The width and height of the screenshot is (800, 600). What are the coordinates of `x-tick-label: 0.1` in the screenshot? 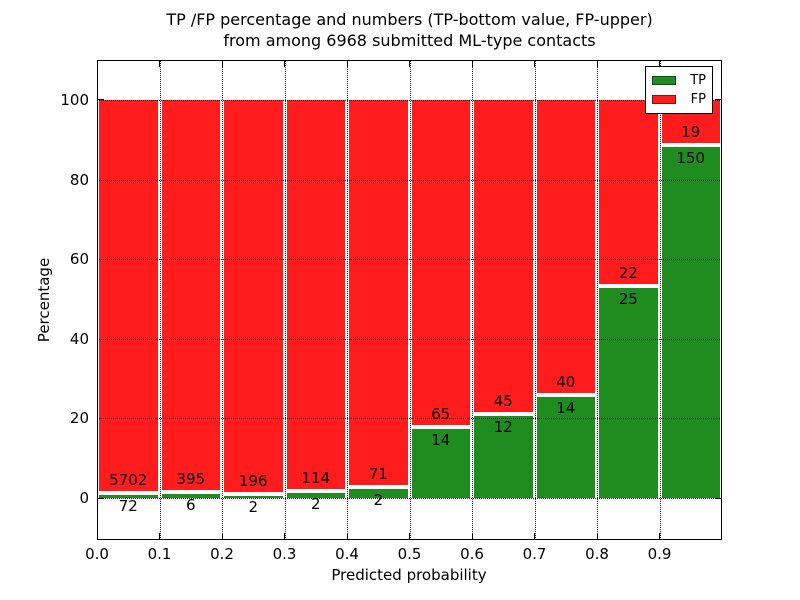 It's located at (159, 554).